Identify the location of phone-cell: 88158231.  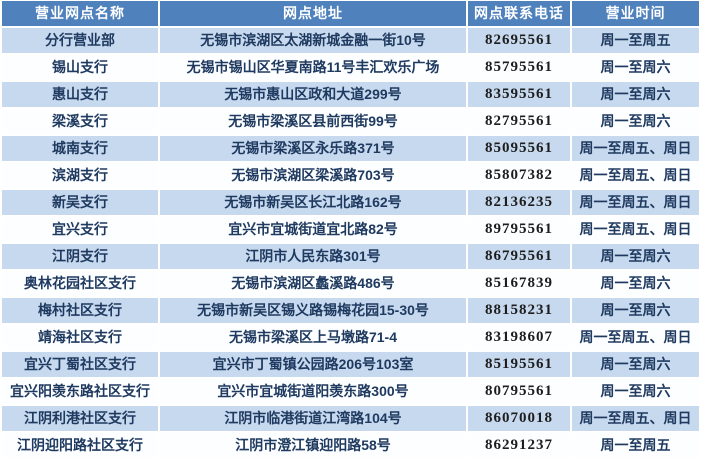
(520, 311).